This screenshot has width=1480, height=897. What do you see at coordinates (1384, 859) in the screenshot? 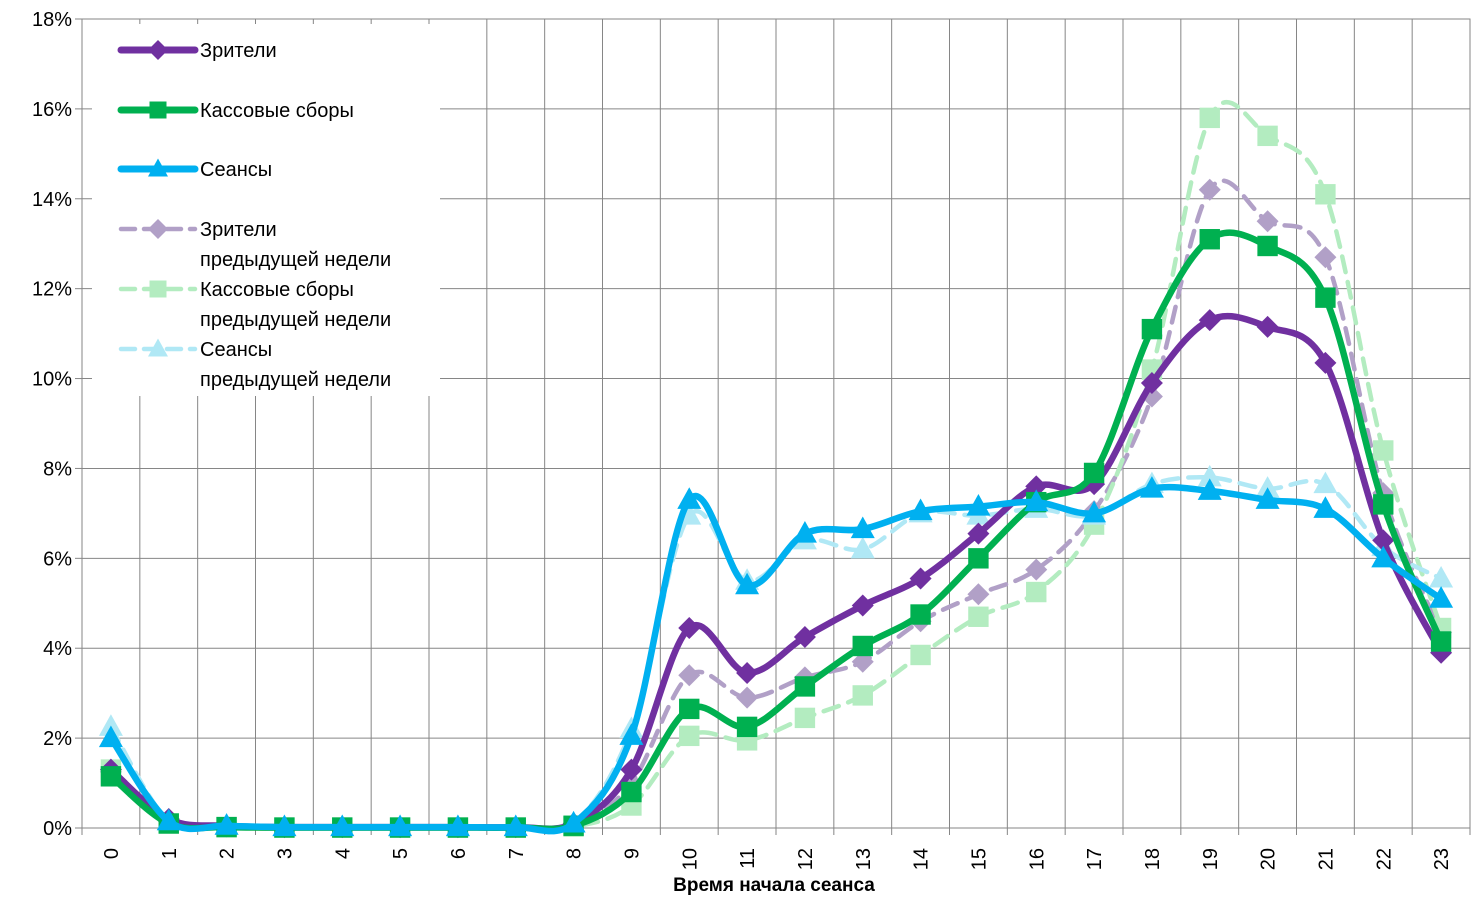
I see `x-tick-label: 22` at bounding box center [1384, 859].